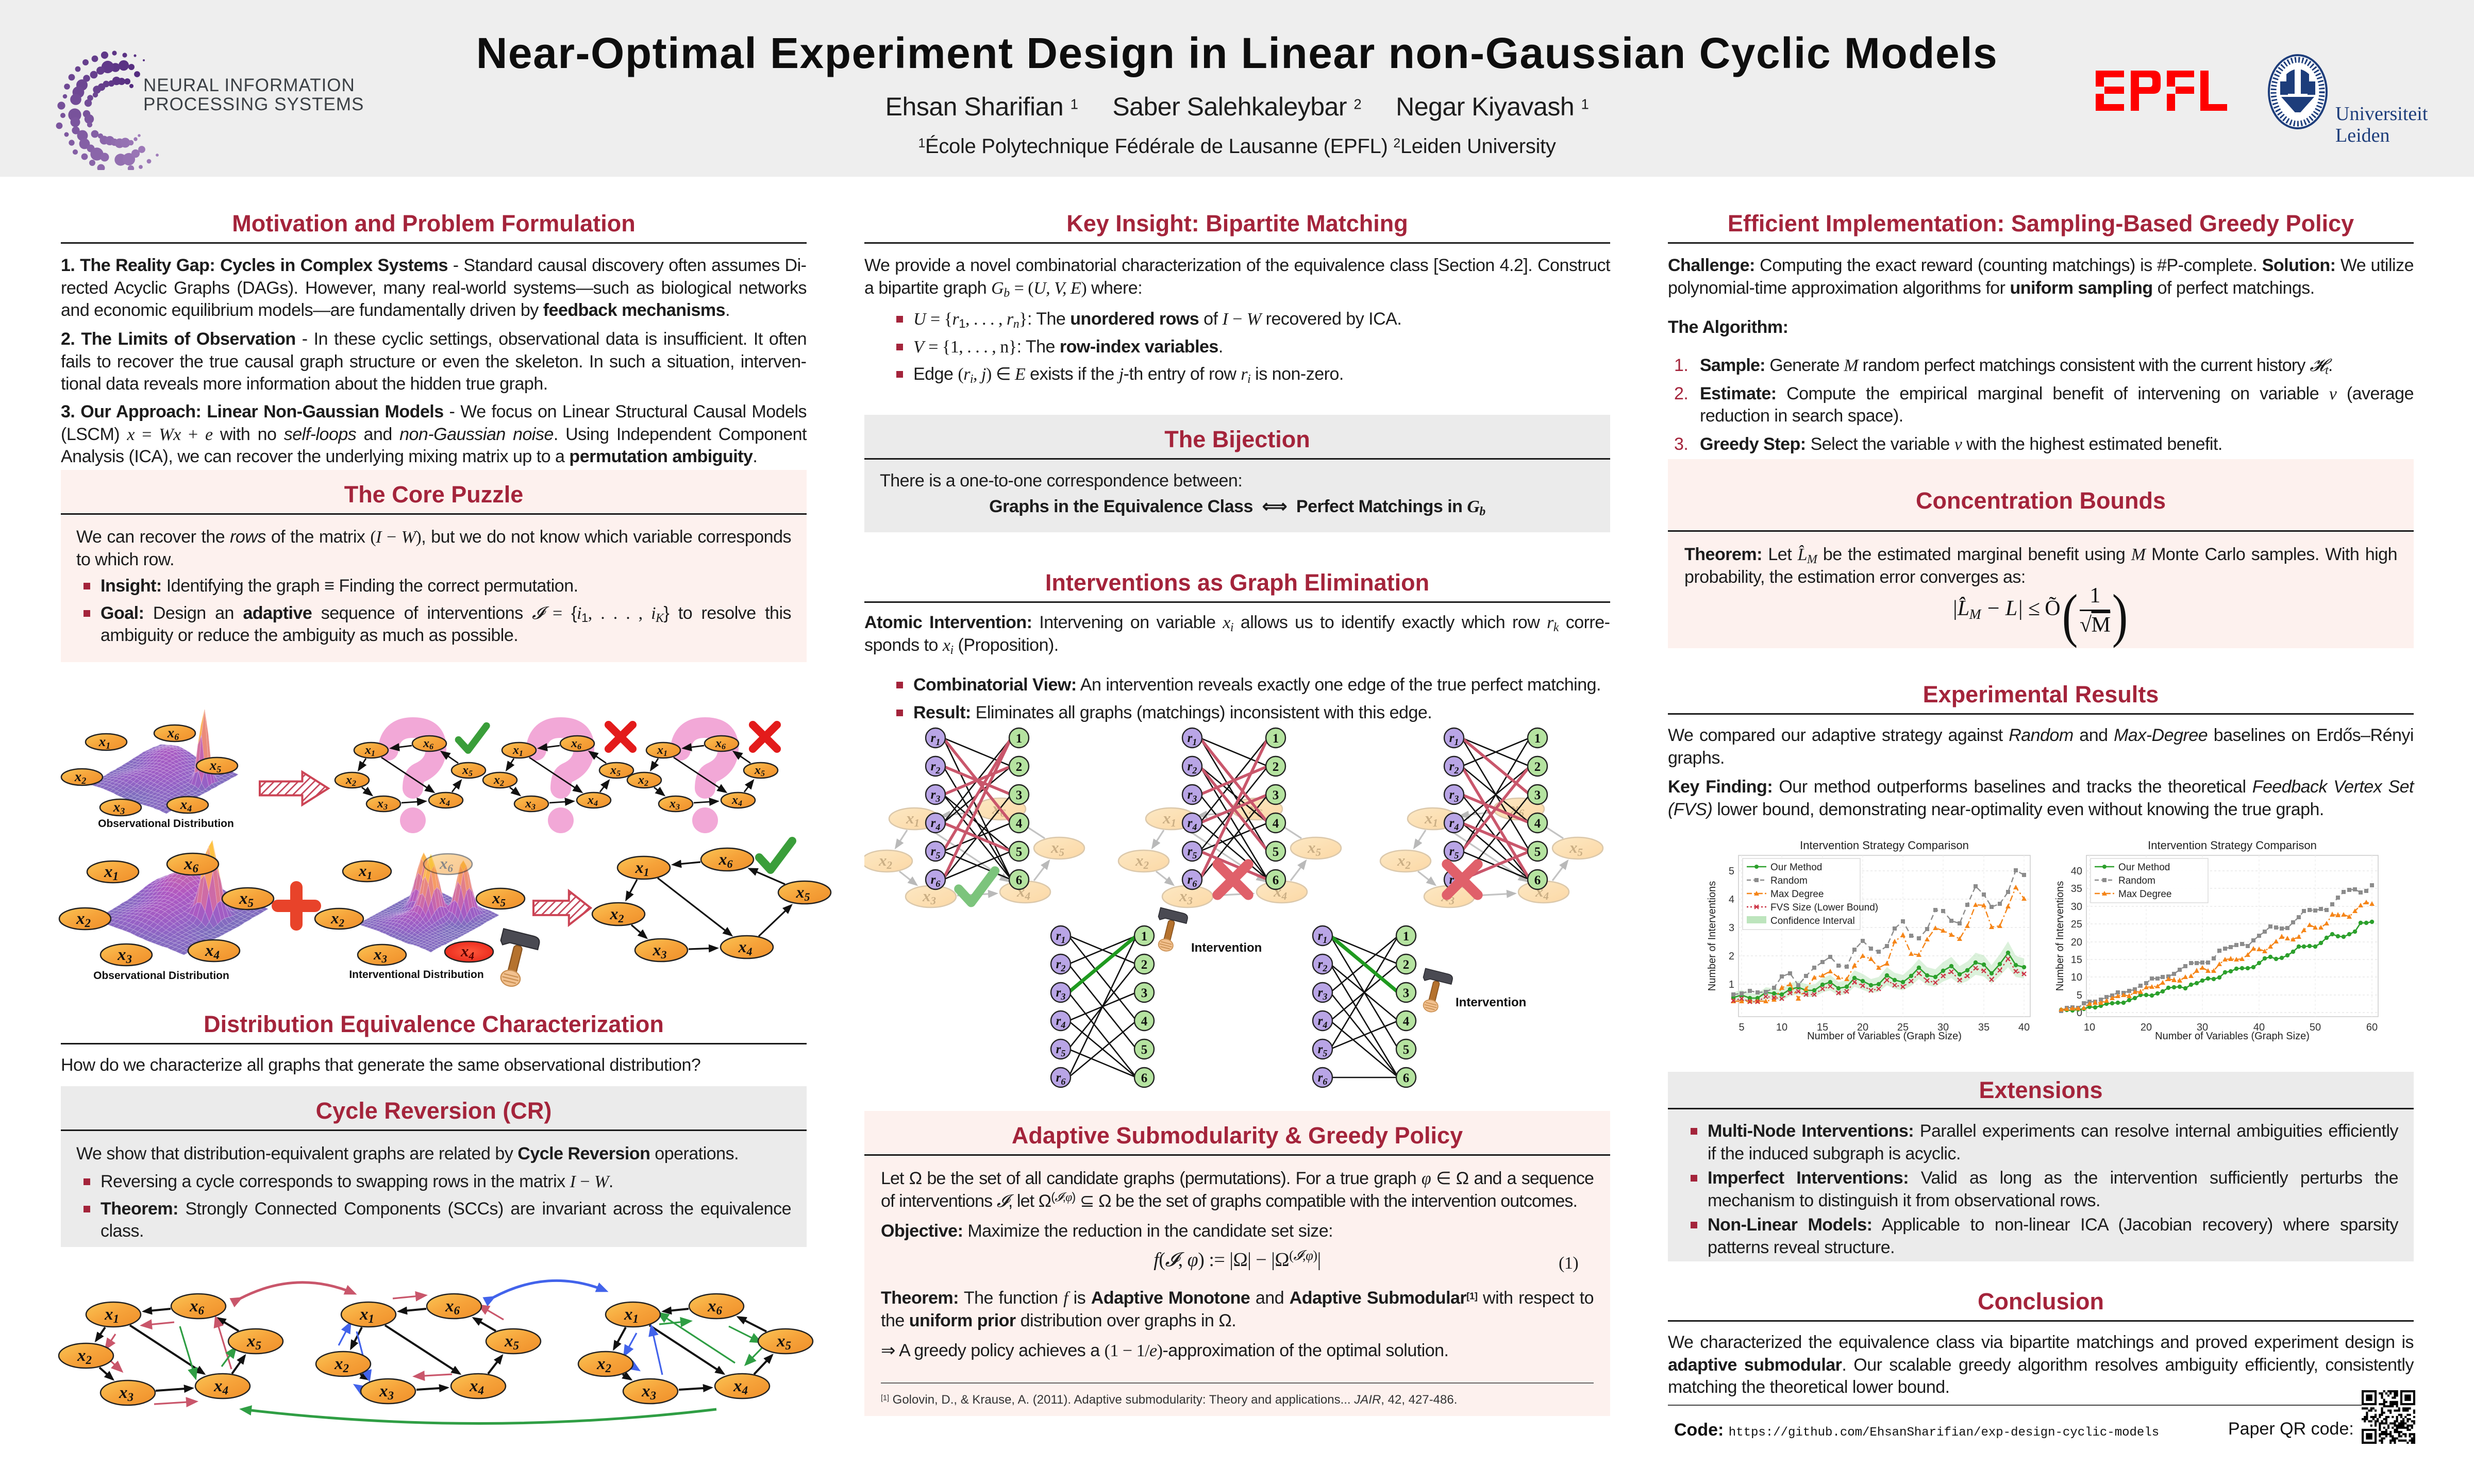 The height and width of the screenshot is (1484, 2474). I want to click on svg-text: Confidence Interval, so click(1812, 921).